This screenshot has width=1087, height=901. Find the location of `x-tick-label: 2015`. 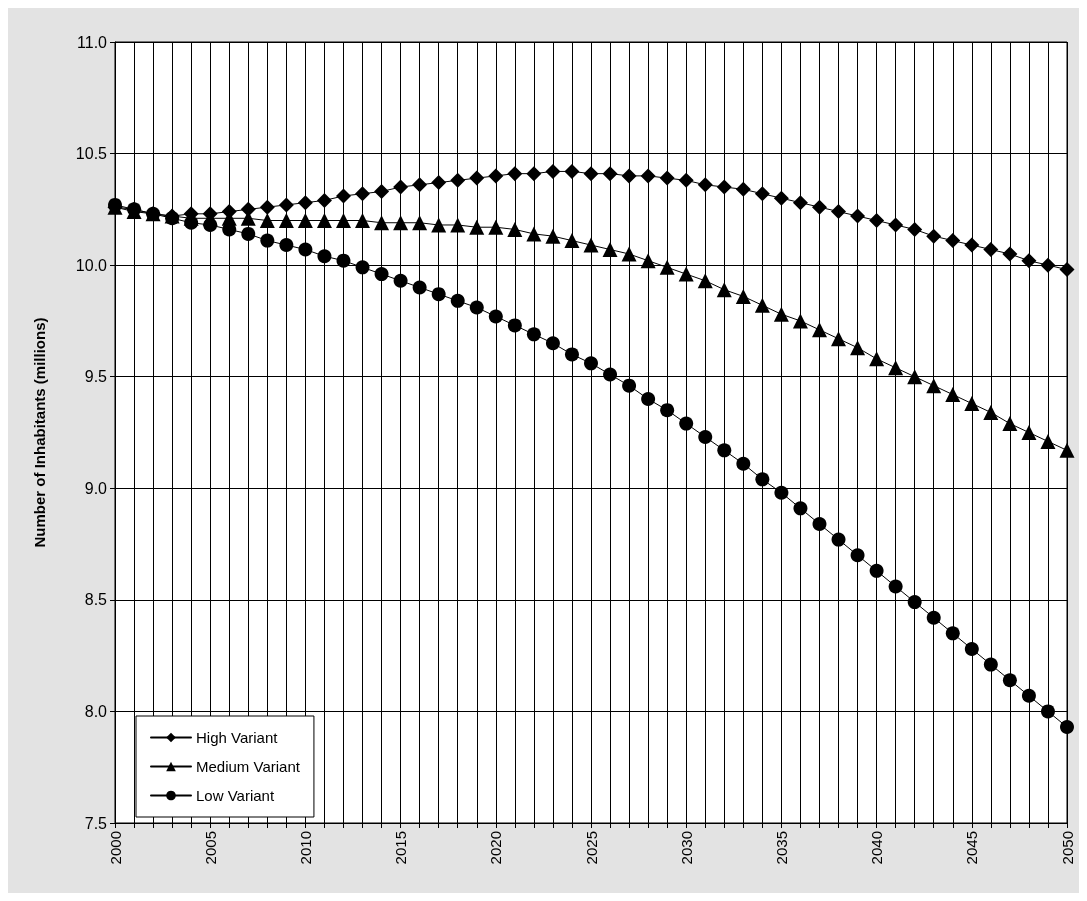

x-tick-label: 2015 is located at coordinates (401, 848).